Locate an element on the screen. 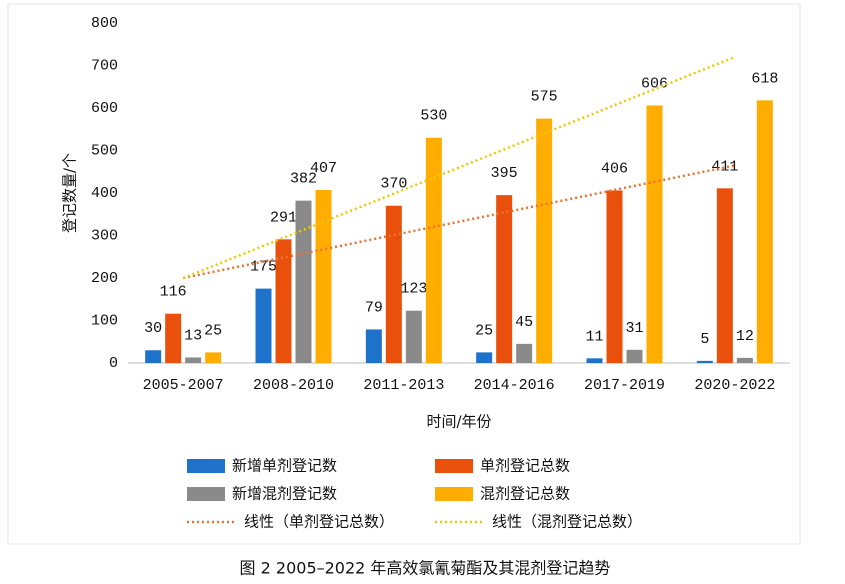 This screenshot has height=584, width=845. legend-label: 单剂登记总数 is located at coordinates (525, 466).